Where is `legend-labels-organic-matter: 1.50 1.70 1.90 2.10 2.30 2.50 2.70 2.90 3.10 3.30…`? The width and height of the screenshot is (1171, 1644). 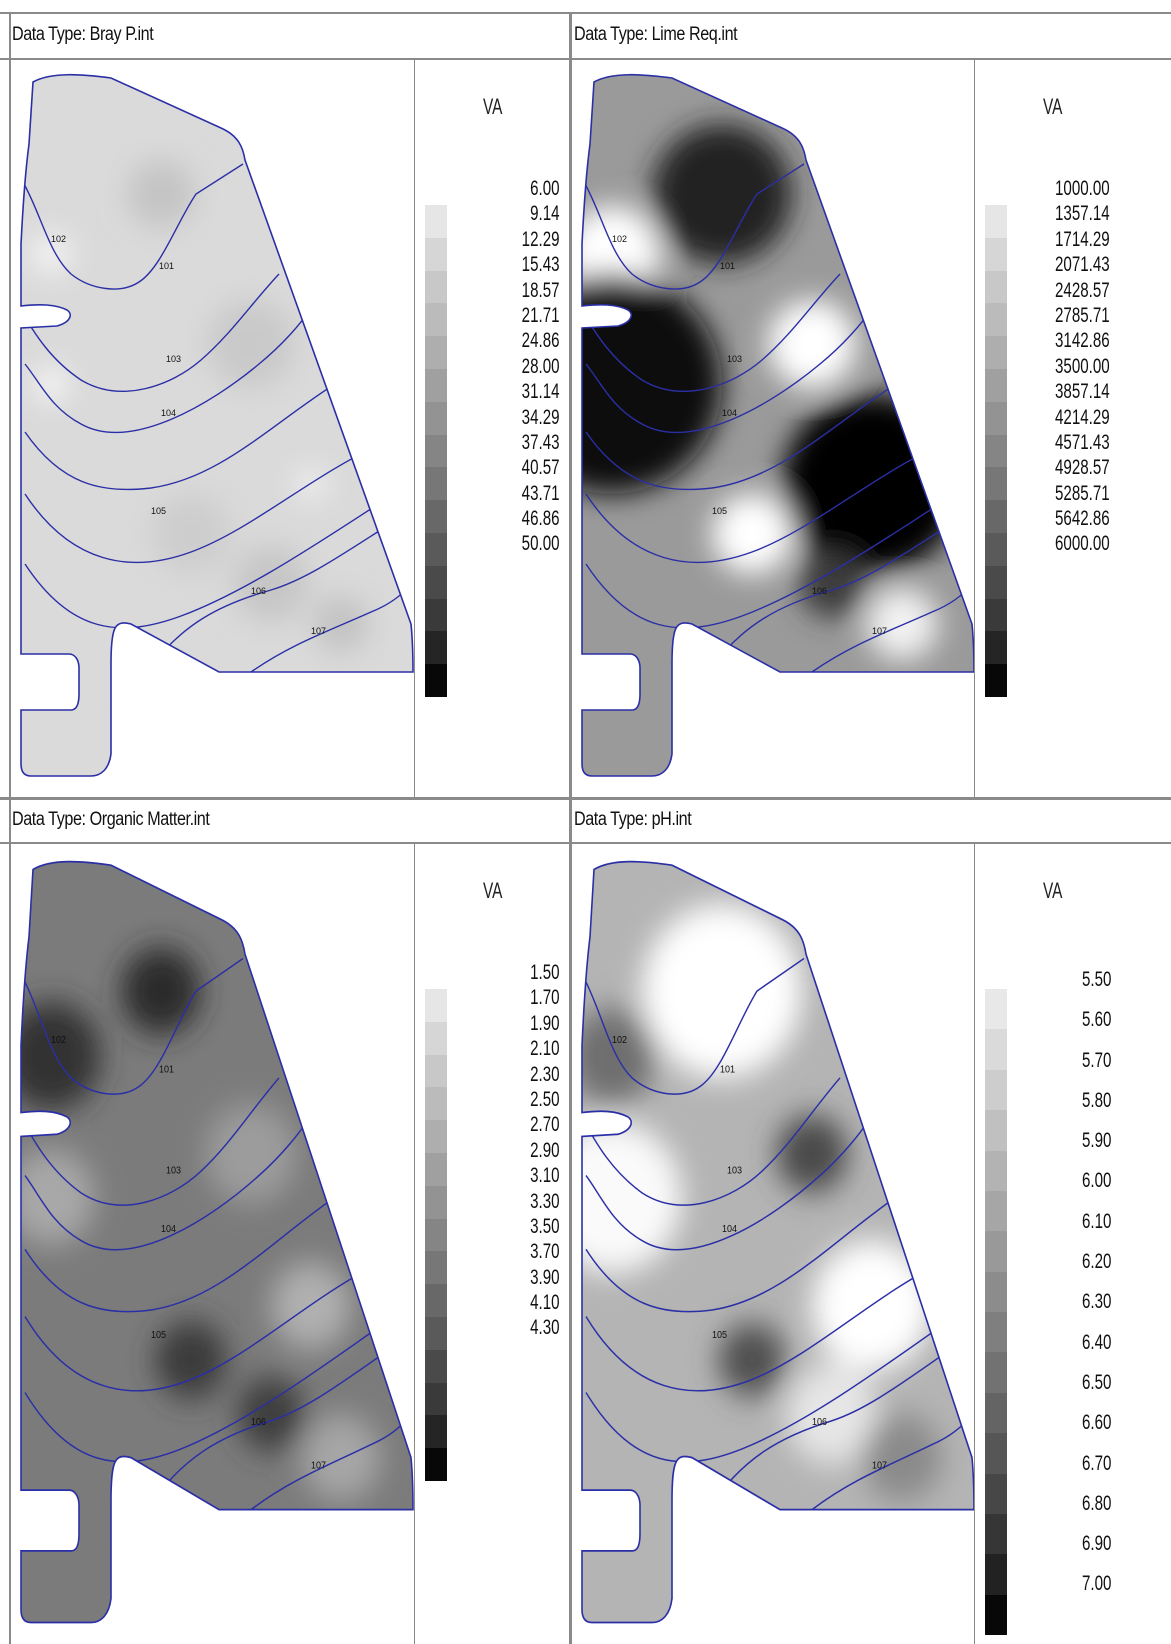 legend-labels-organic-matter: 1.50 1.70 1.90 2.10 2.30 2.50 2.70 2.90 3.10 3.30… is located at coordinates (536, 1150).